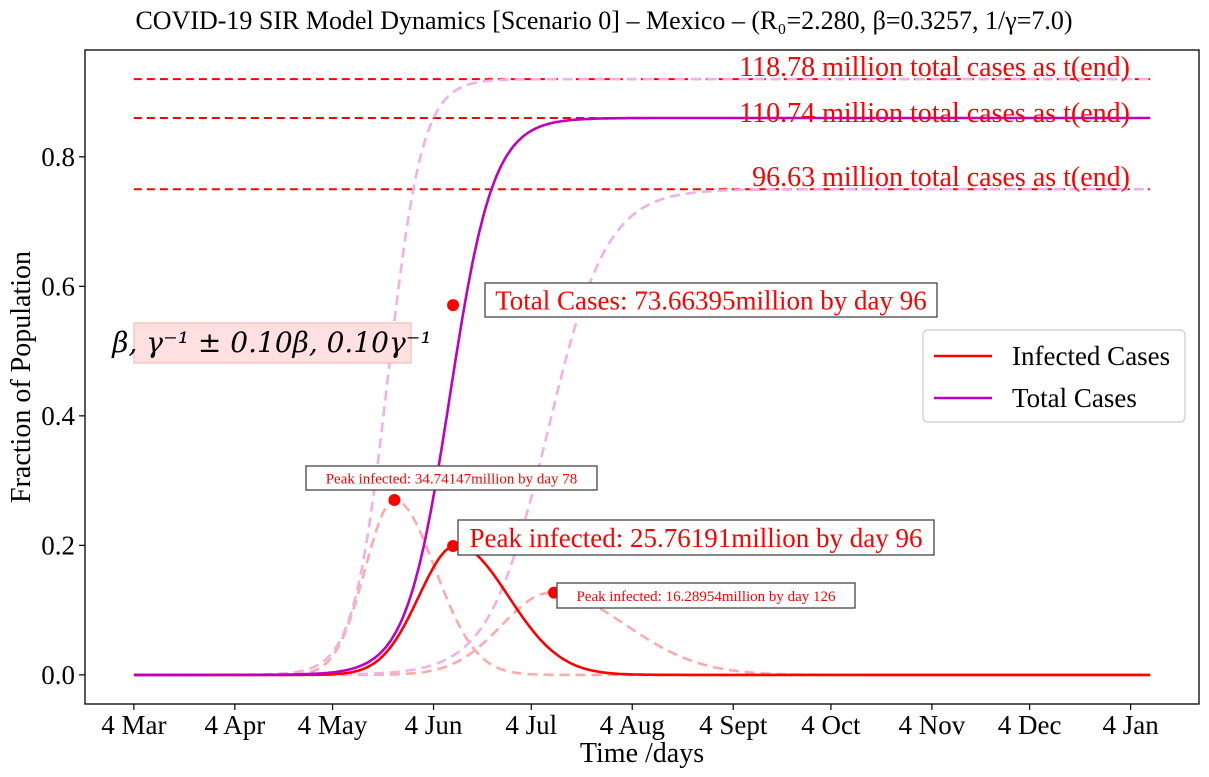 The height and width of the screenshot is (777, 1209). Describe the element at coordinates (1054, 376) in the screenshot. I see `legend: Infected Cases Total Cases` at that location.